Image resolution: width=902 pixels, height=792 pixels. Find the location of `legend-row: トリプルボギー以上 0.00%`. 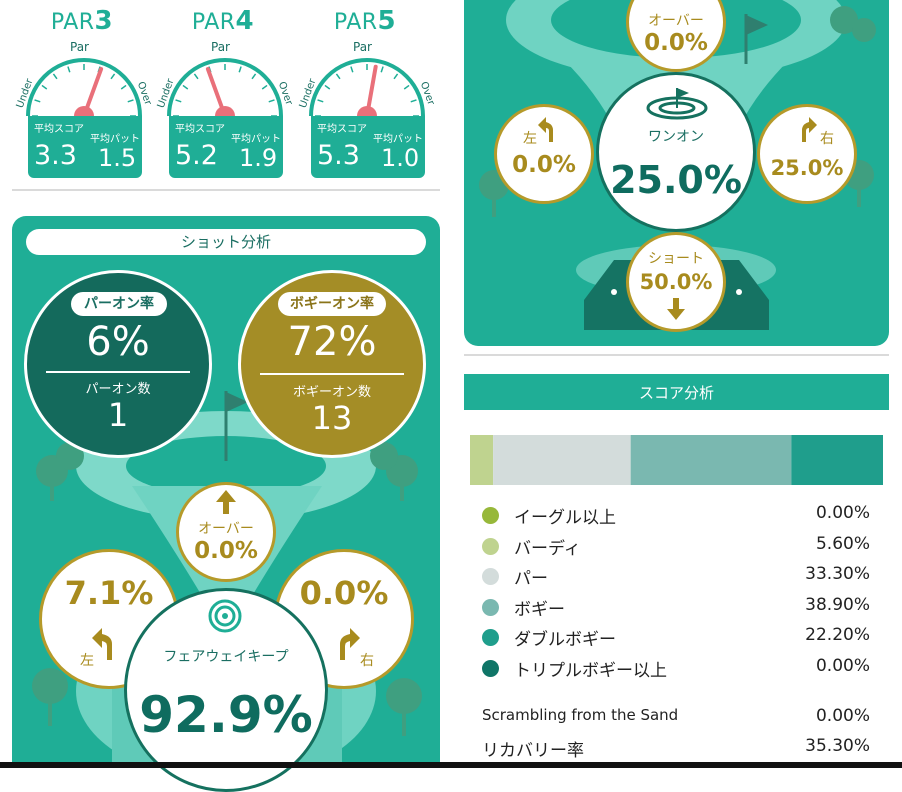

legend-row: トリプルボギー以上 0.00% is located at coordinates (675, 670).